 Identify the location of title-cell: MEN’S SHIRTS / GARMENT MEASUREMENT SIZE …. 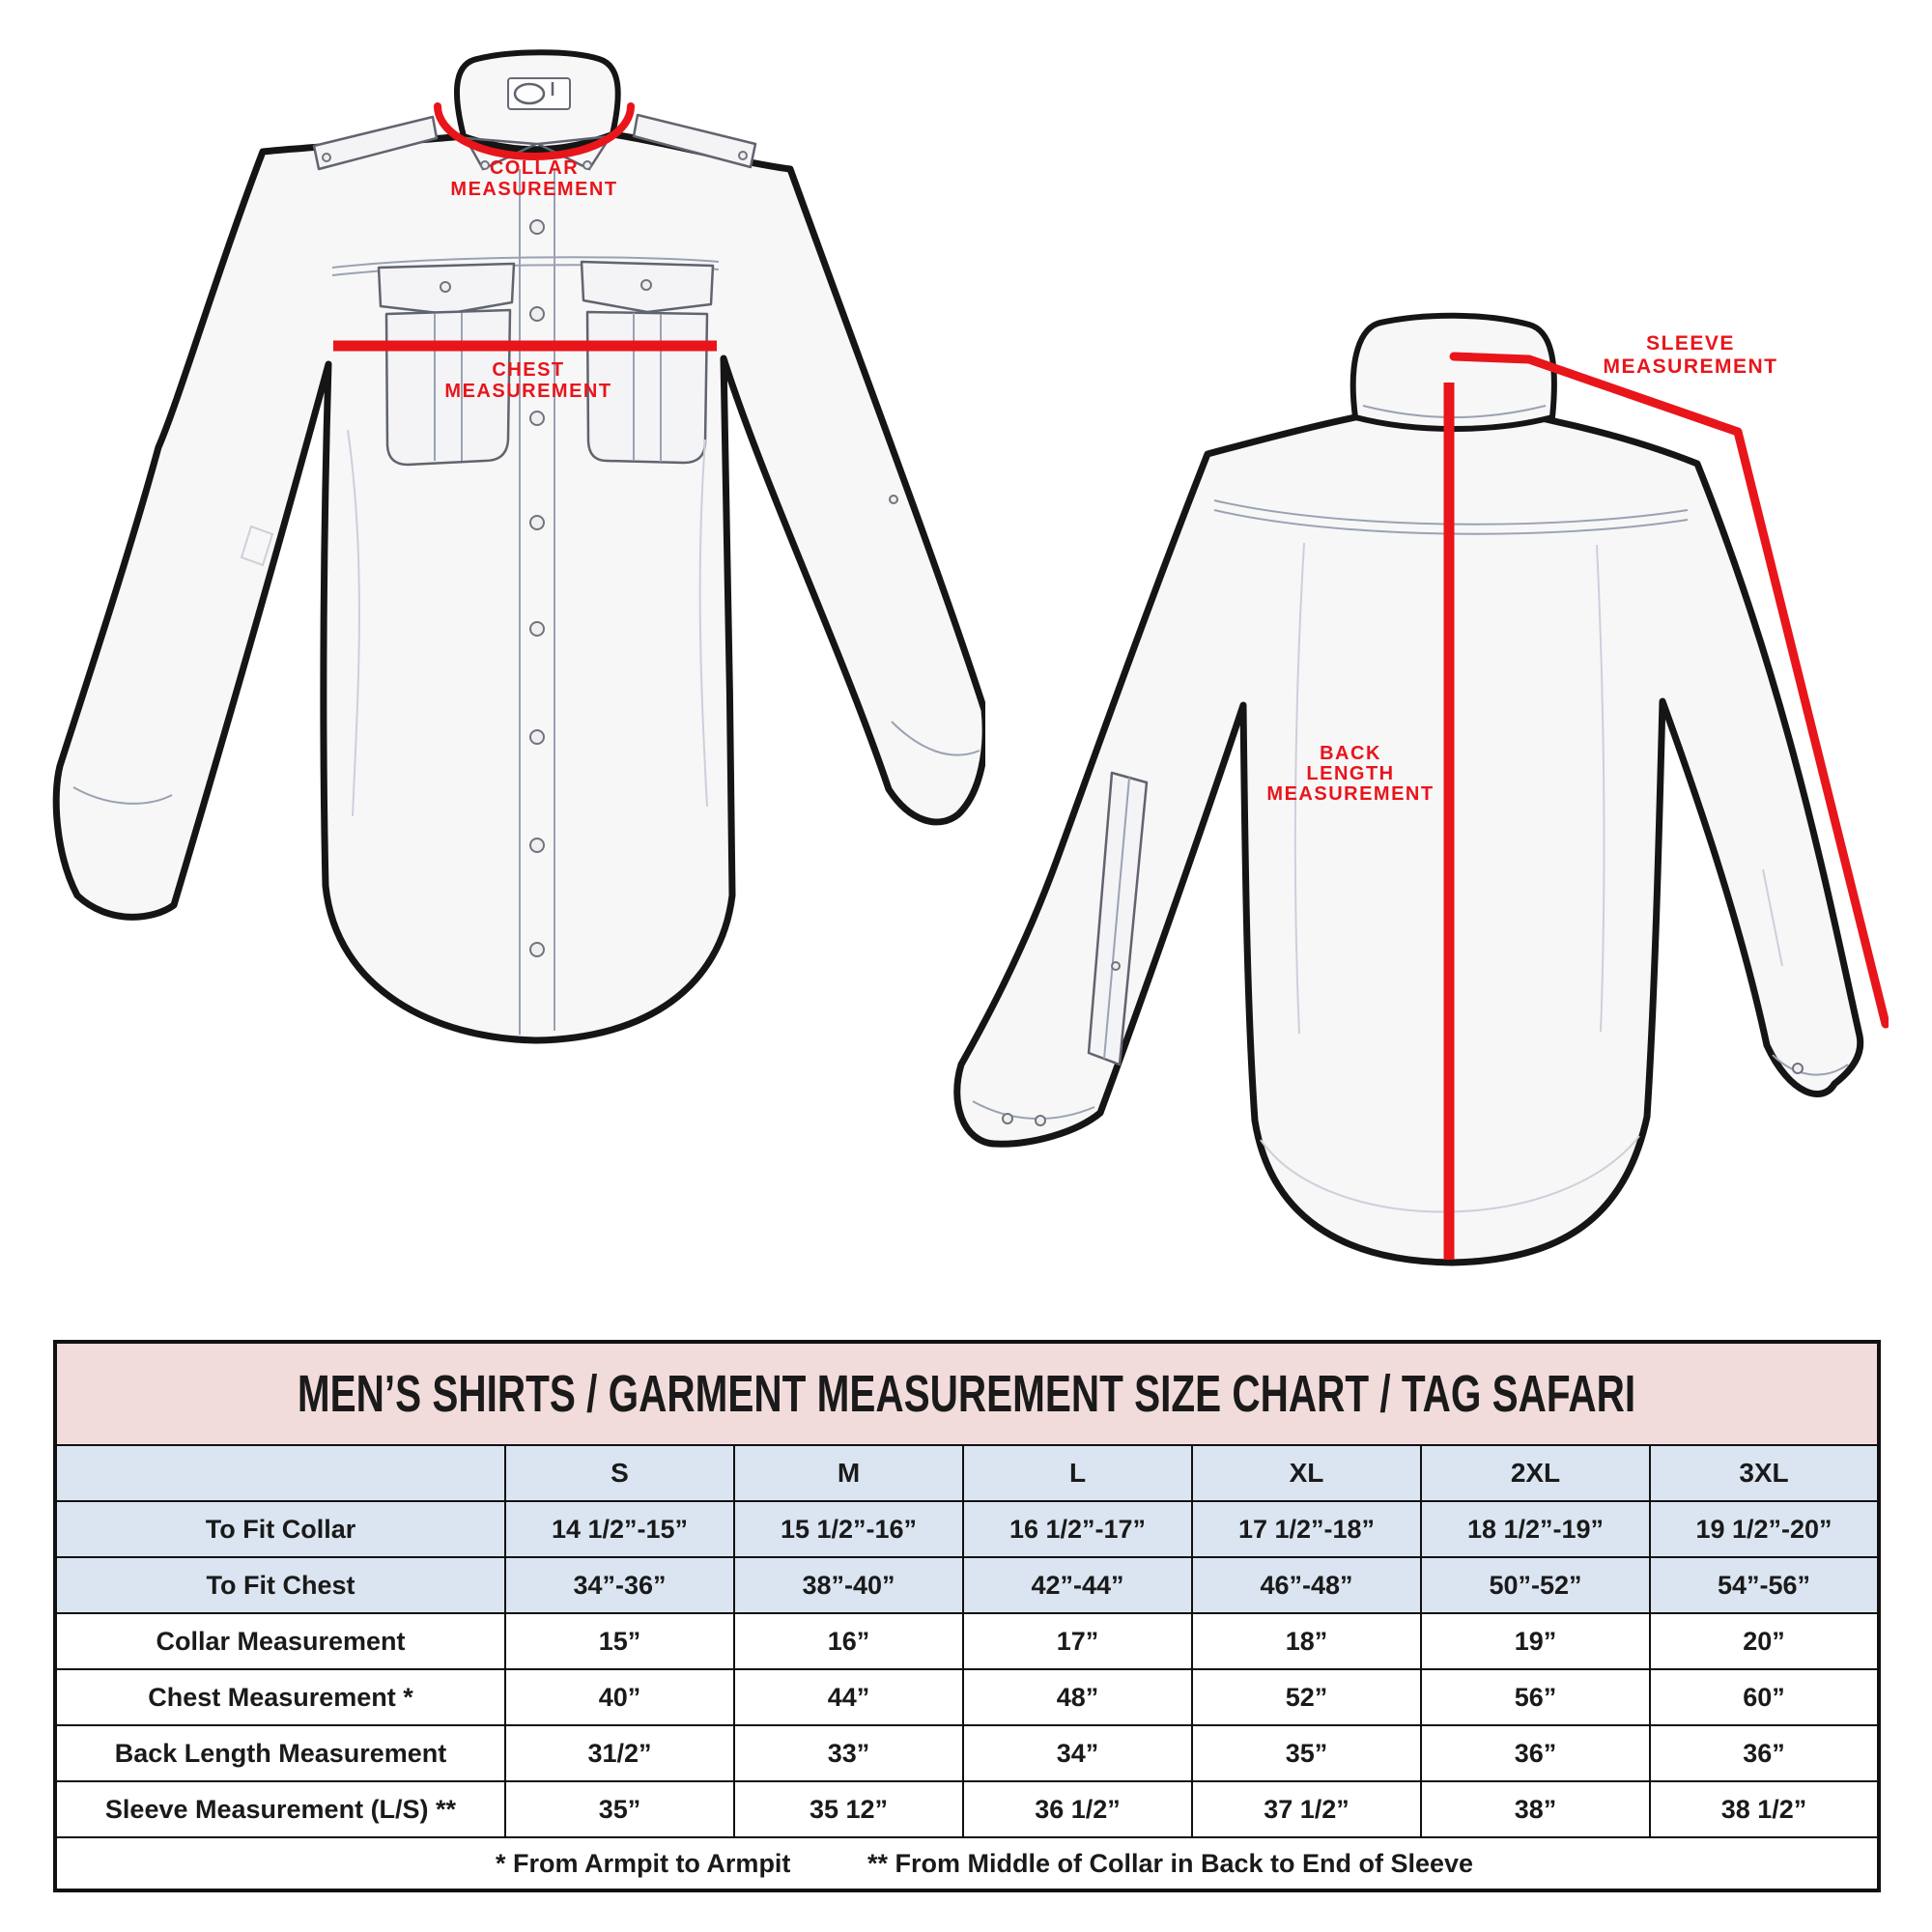
(967, 1393).